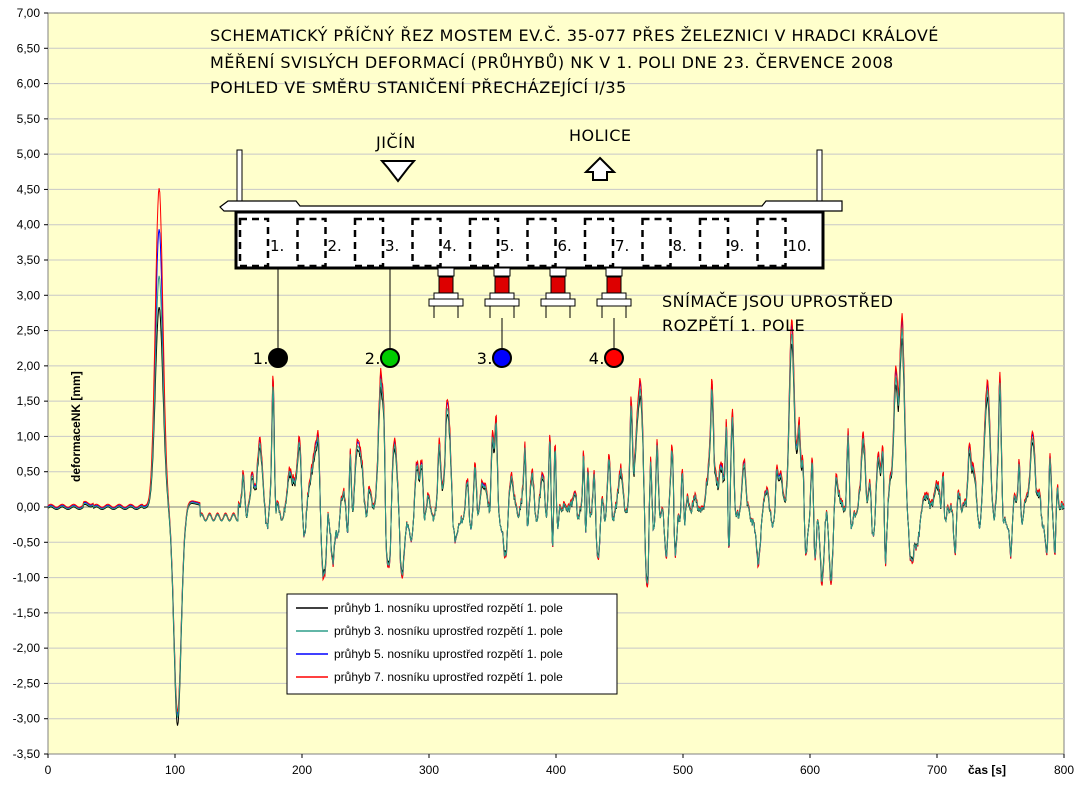 The height and width of the screenshot is (789, 1083). What do you see at coordinates (302, 770) in the screenshot?
I see `x-tick-label: 200` at bounding box center [302, 770].